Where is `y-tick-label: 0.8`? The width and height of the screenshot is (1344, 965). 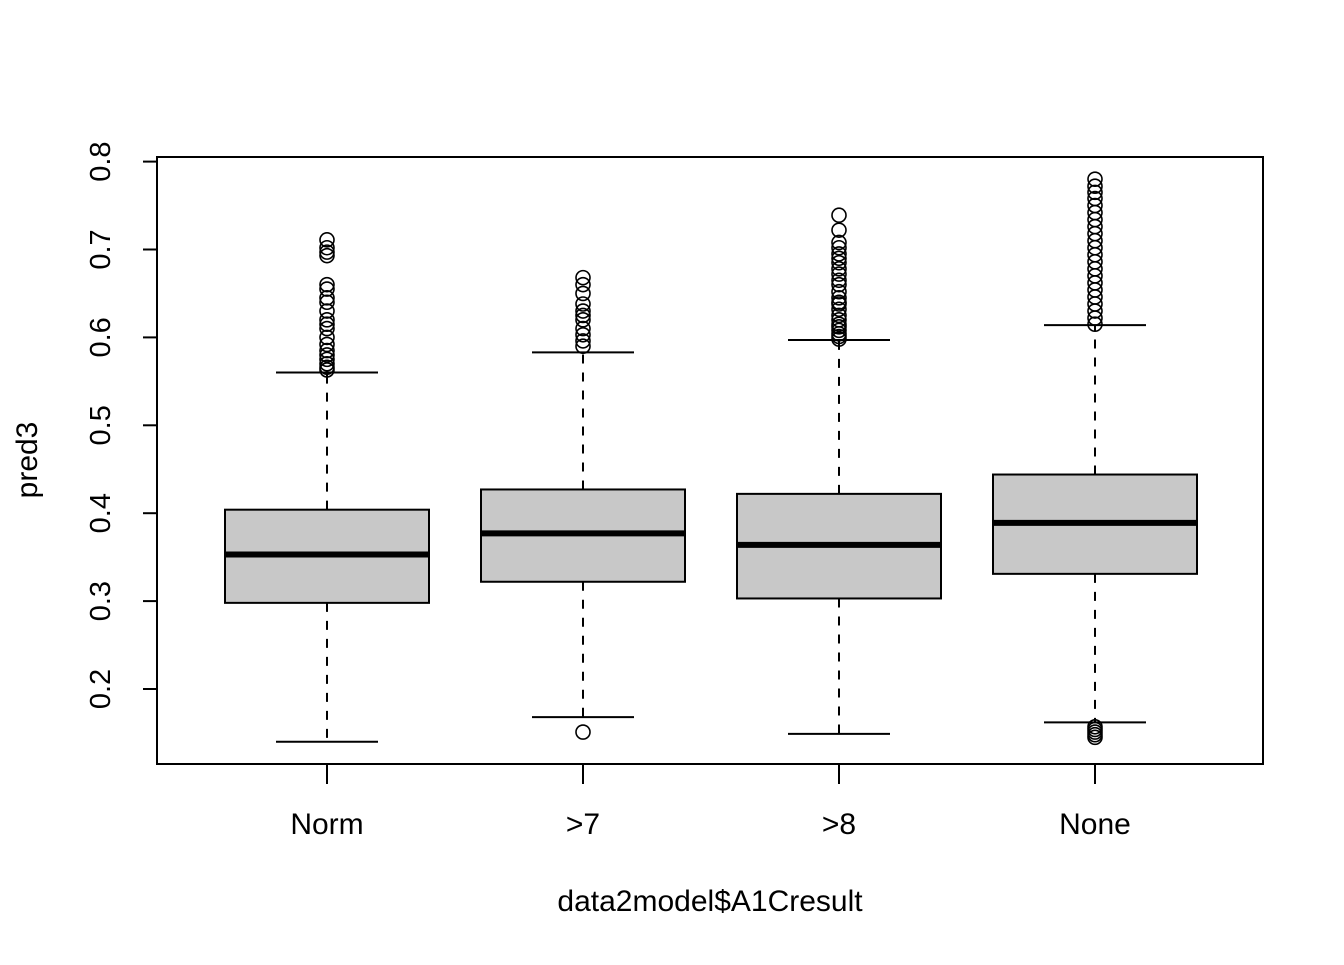
y-tick-label: 0.8 is located at coordinates (101, 161).